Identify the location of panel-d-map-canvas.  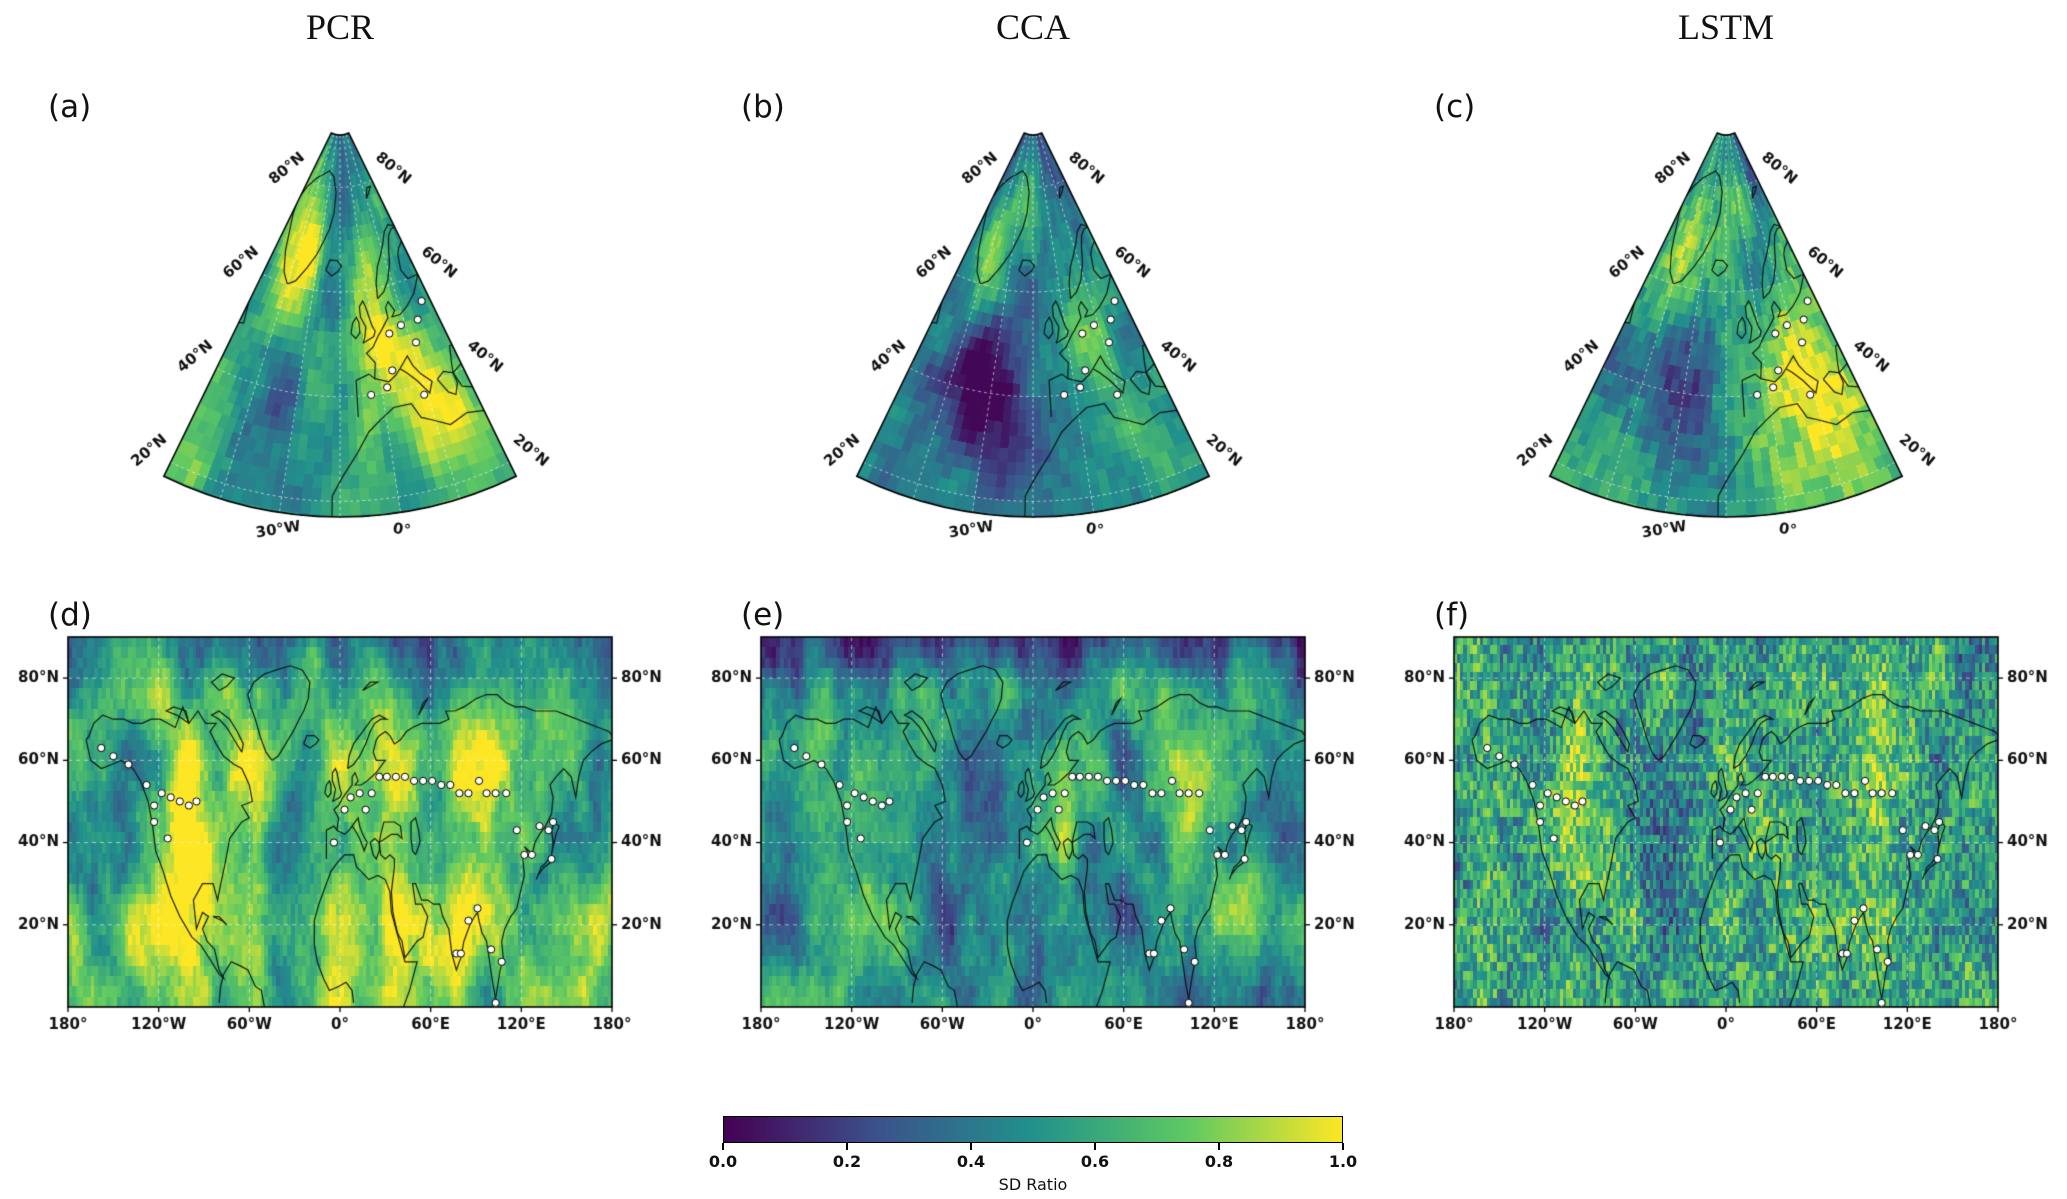
(340, 835).